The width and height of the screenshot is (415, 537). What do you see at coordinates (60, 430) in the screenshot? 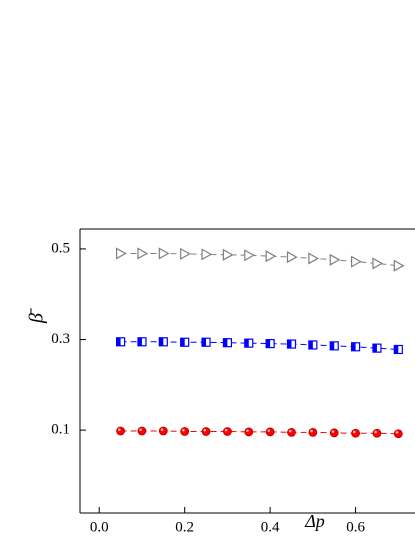
I see `y-tick-label: 0.1` at bounding box center [60, 430].